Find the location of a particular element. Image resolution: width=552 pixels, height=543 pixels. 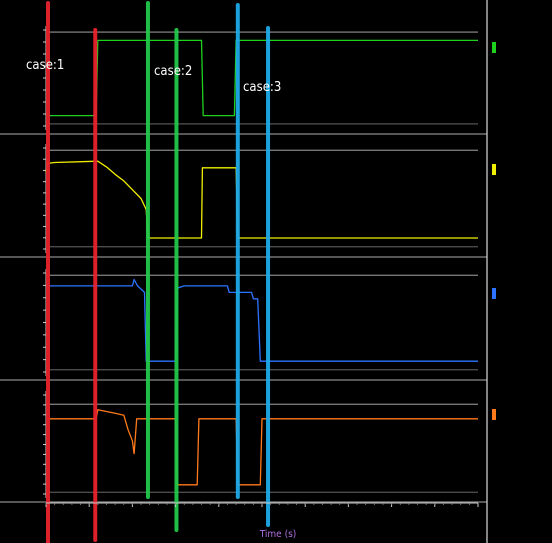

case-label-1: case:1 is located at coordinates (45, 65).